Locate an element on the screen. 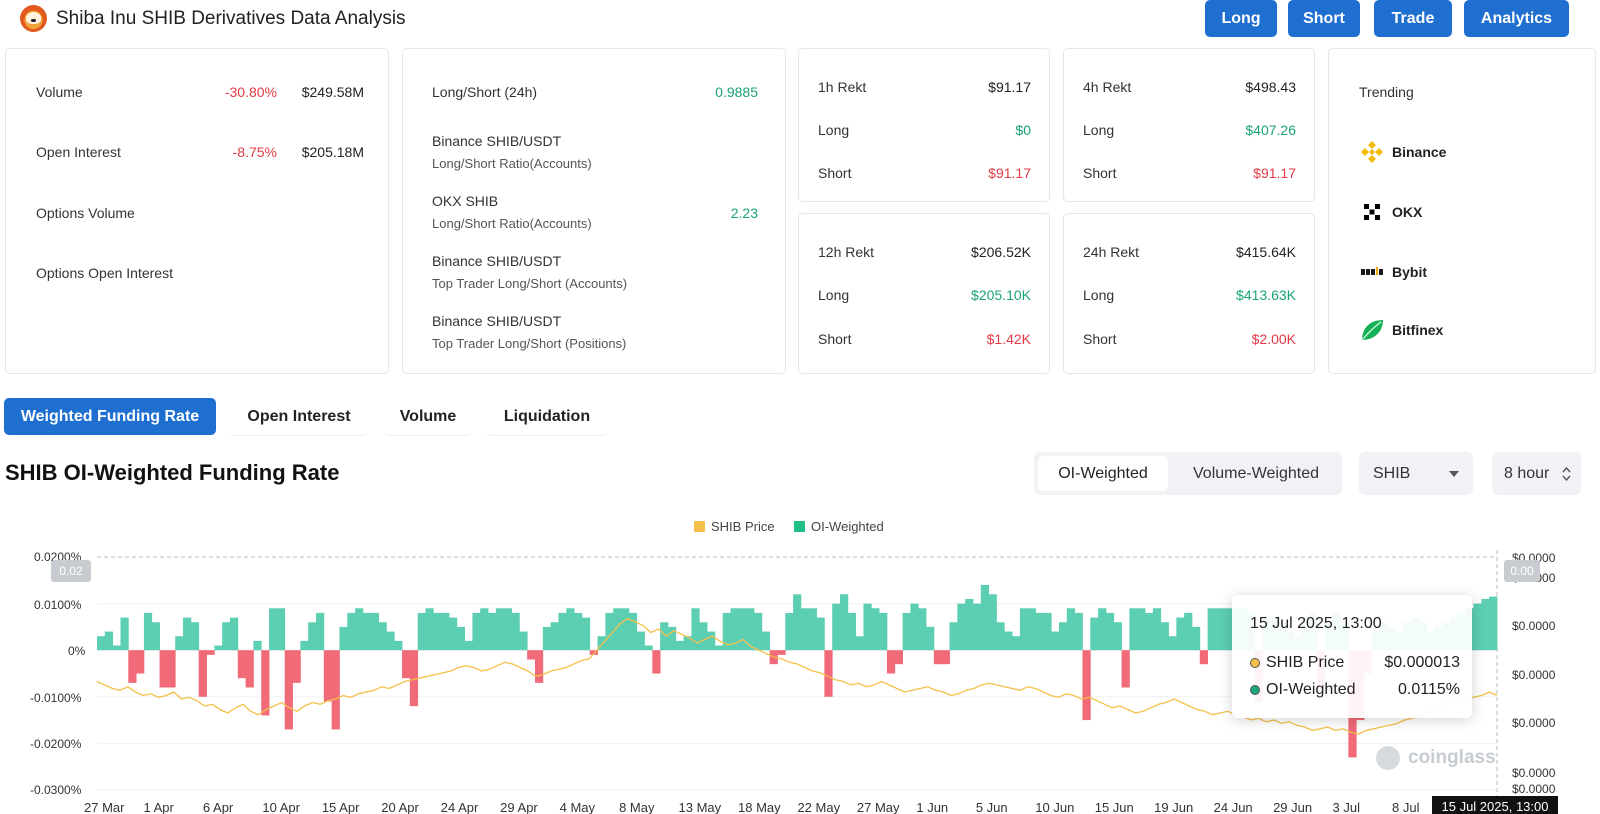 The width and height of the screenshot is (1600, 814). x-tick: 1 Jun is located at coordinates (932, 807).